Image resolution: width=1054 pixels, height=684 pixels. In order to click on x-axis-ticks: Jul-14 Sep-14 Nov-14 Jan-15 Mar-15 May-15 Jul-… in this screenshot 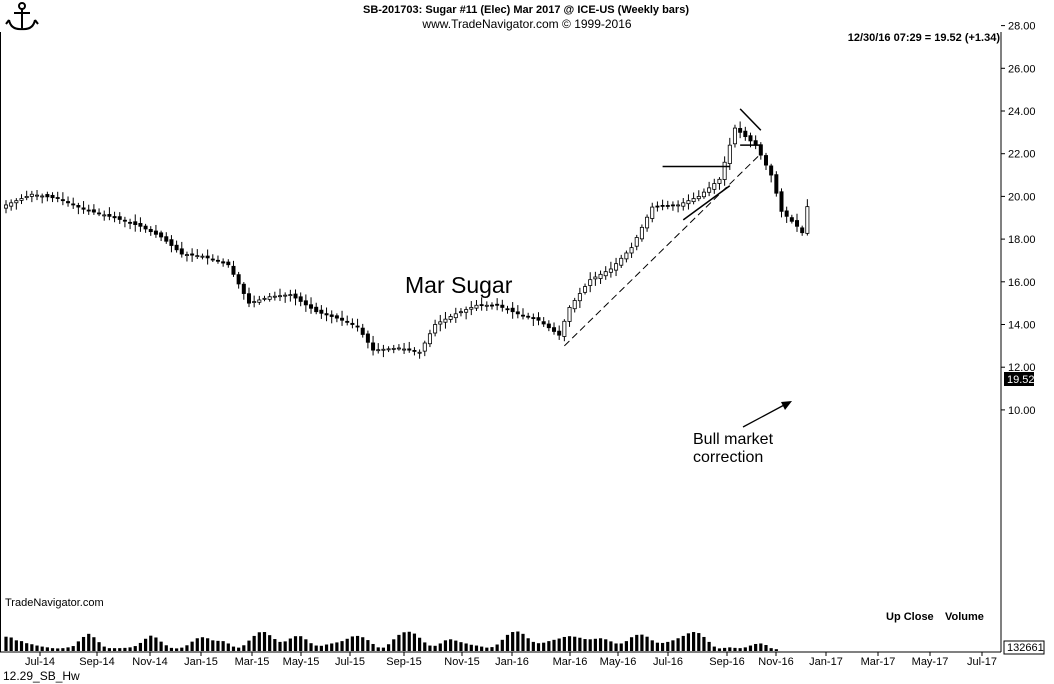, I will do `click(511, 660)`.